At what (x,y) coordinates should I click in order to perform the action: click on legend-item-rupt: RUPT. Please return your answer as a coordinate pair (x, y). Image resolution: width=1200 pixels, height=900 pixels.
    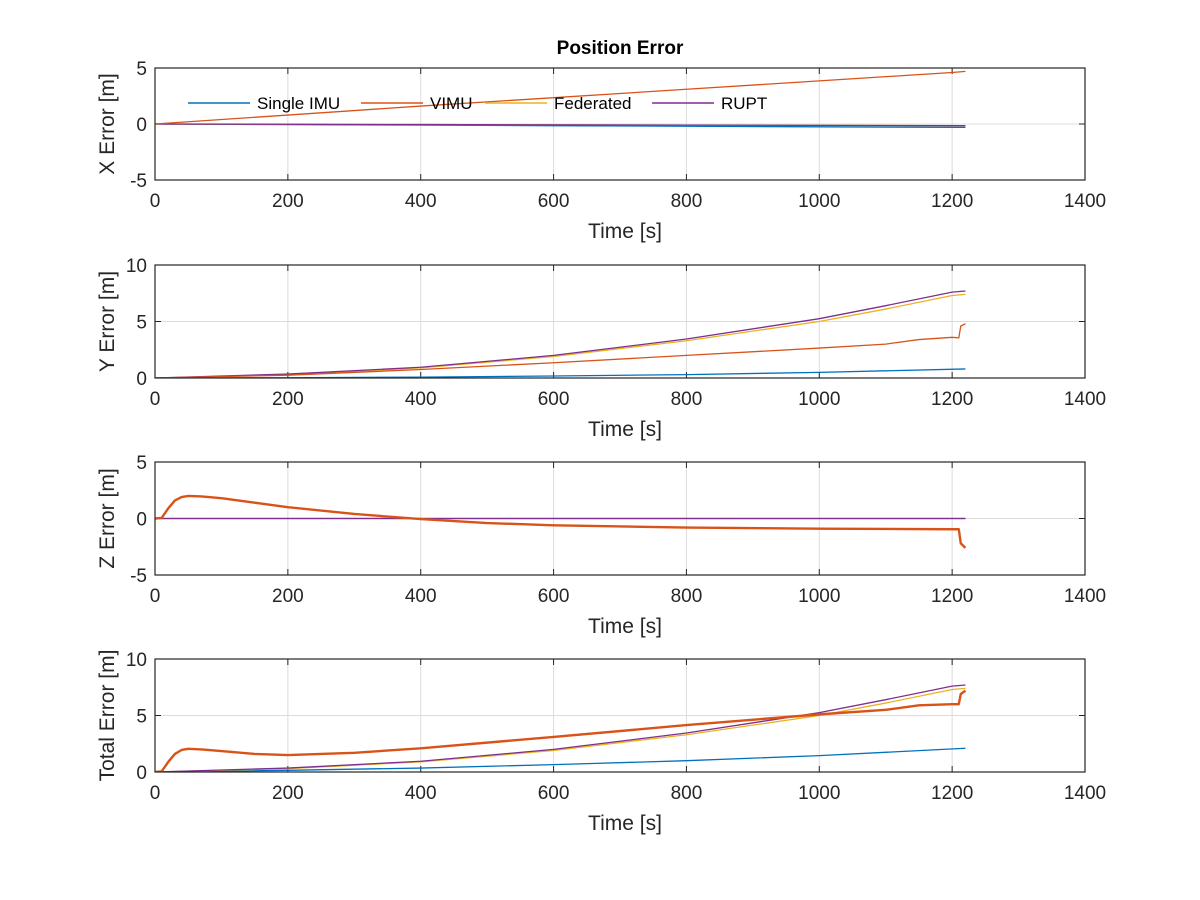
    Looking at the image, I should click on (709, 103).